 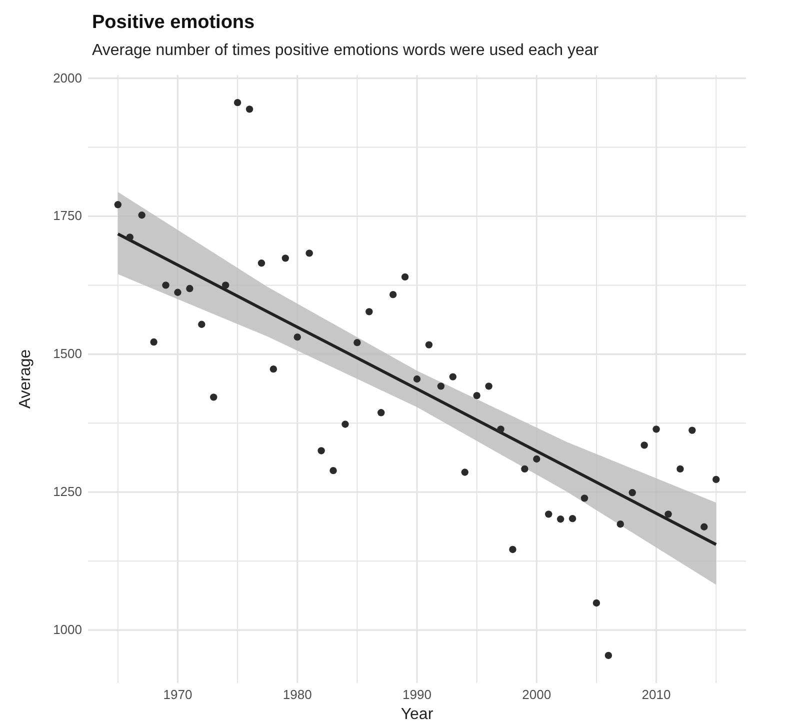 I want to click on x-tick-label: 2010, so click(x=656, y=694).